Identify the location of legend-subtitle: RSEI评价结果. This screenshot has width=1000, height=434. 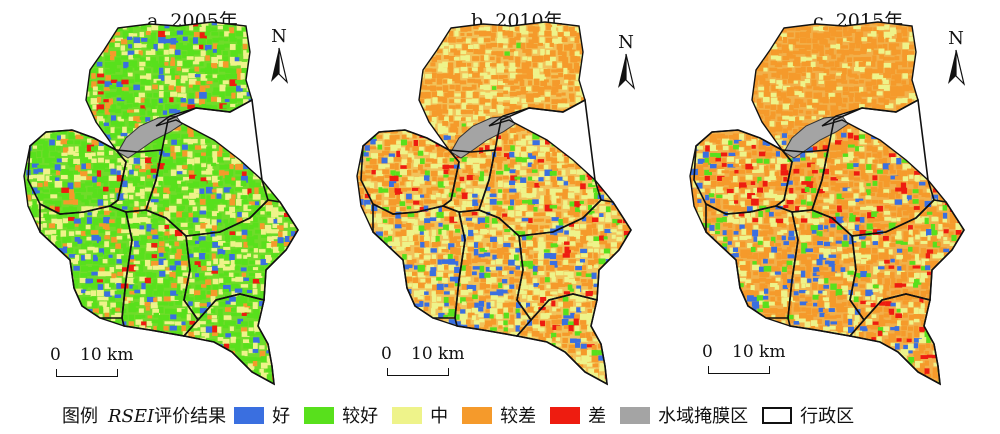
(167, 415).